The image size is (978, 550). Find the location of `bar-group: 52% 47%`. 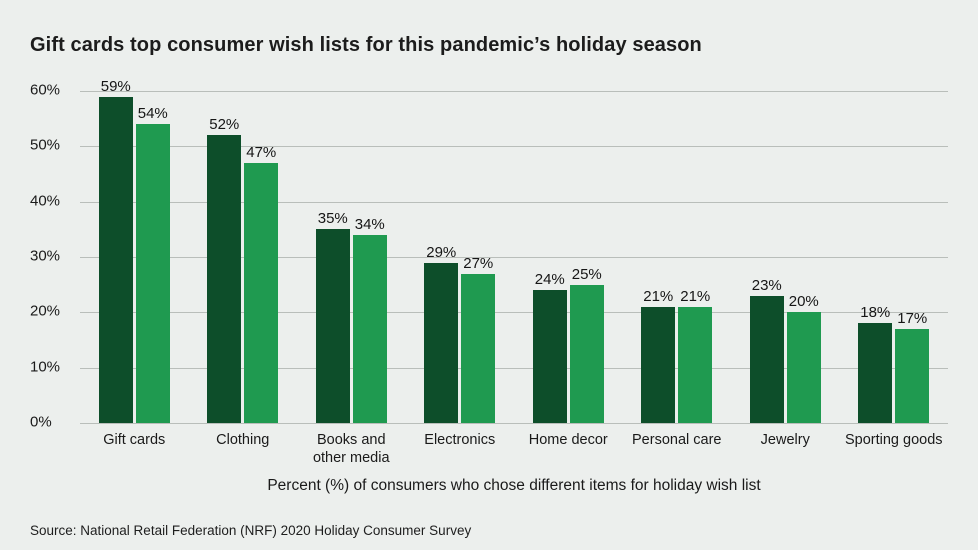

bar-group: 52% 47% is located at coordinates (243, 257).